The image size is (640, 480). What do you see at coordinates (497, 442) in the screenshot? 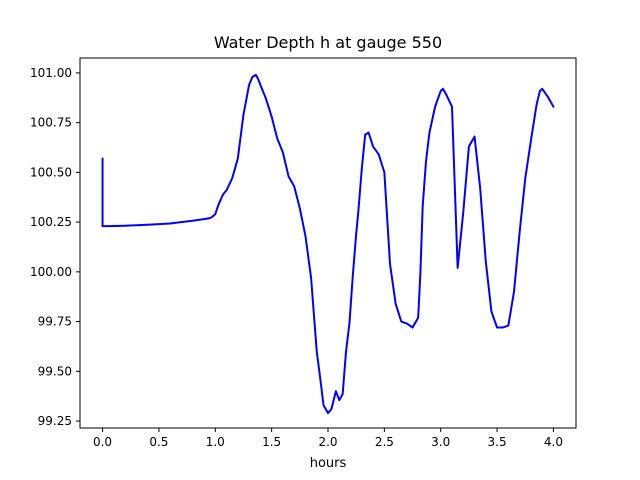
I see `x-tick-label: 3.5` at bounding box center [497, 442].